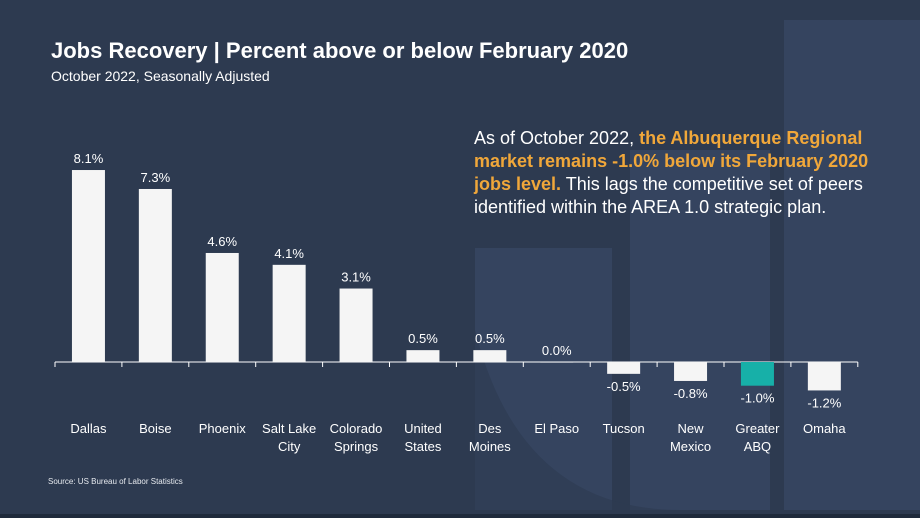 This screenshot has width=920, height=518. Describe the element at coordinates (824, 402) in the screenshot. I see `data-label: -1.2%` at that location.